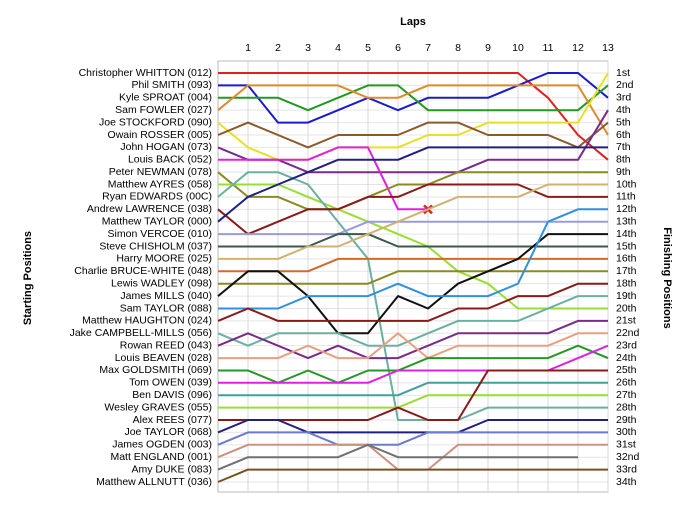  I want to click on x-tick-label: 4, so click(338, 48).